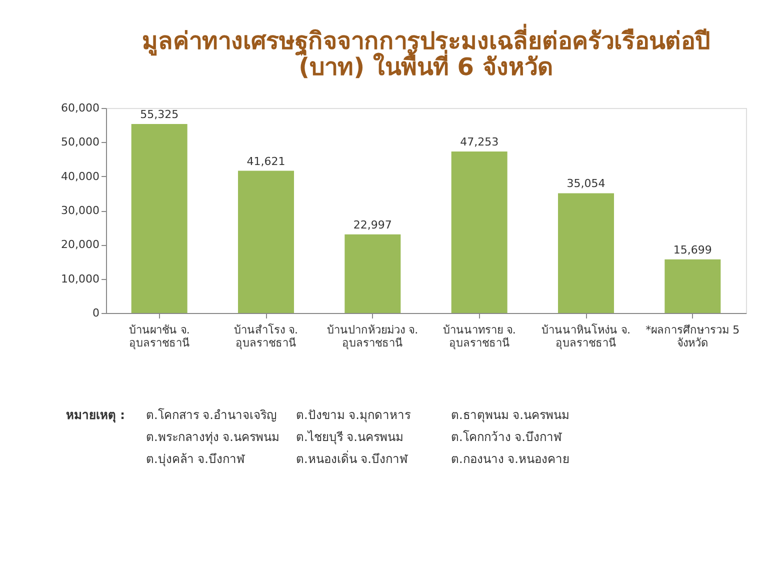  Describe the element at coordinates (352, 458) in the screenshot. I see `text: ต.หนองเดิ่น จ.บึงกาฬ` at that location.